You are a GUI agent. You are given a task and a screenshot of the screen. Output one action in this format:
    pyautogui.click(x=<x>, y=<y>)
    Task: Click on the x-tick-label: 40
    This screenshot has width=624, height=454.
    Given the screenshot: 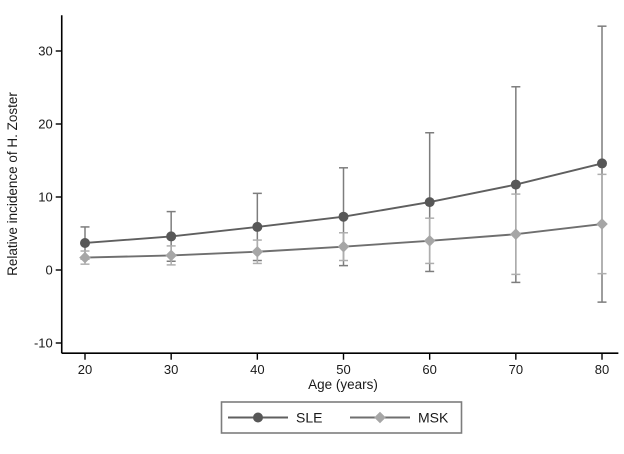 What is the action you would take?
    pyautogui.click(x=257, y=369)
    